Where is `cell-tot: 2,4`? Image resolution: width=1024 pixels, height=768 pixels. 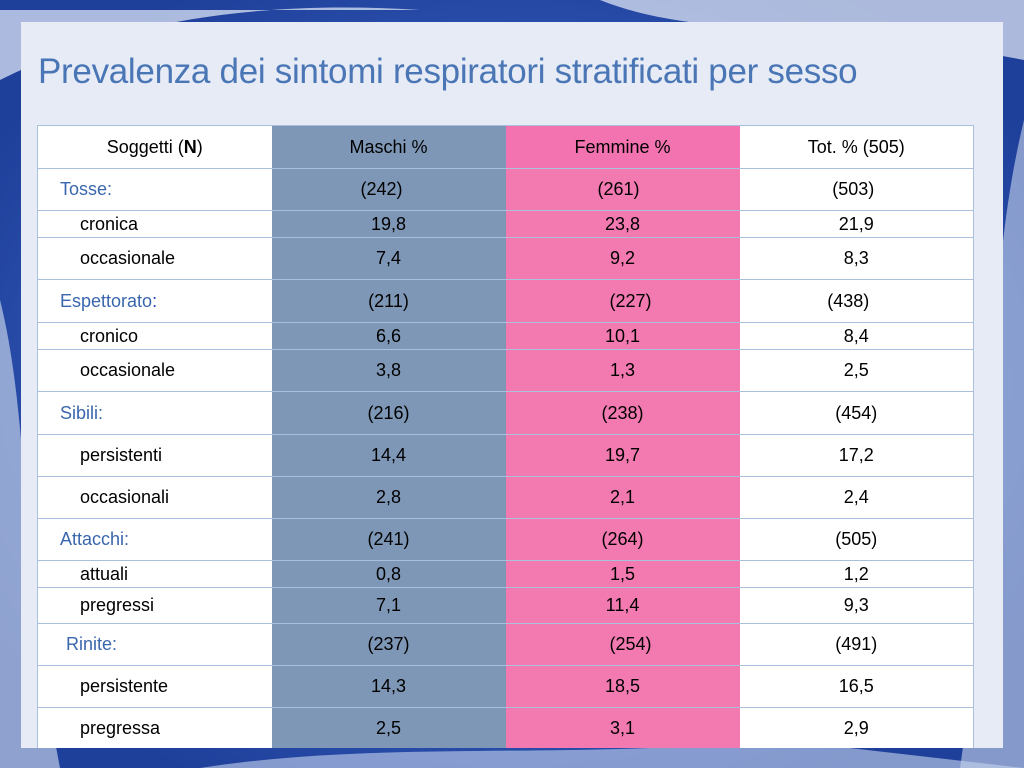
cell-tot: 2,4 is located at coordinates (856, 497).